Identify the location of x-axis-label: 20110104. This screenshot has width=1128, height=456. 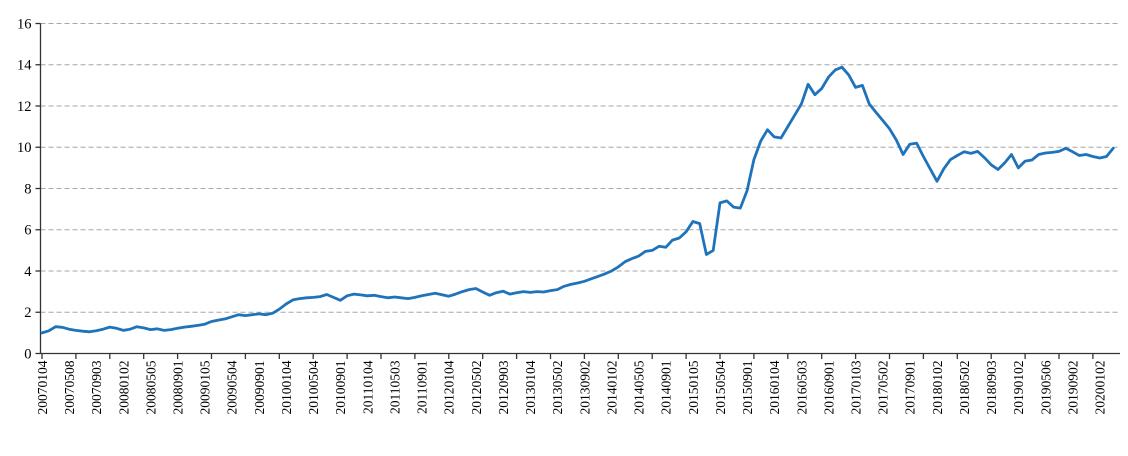
(367, 387).